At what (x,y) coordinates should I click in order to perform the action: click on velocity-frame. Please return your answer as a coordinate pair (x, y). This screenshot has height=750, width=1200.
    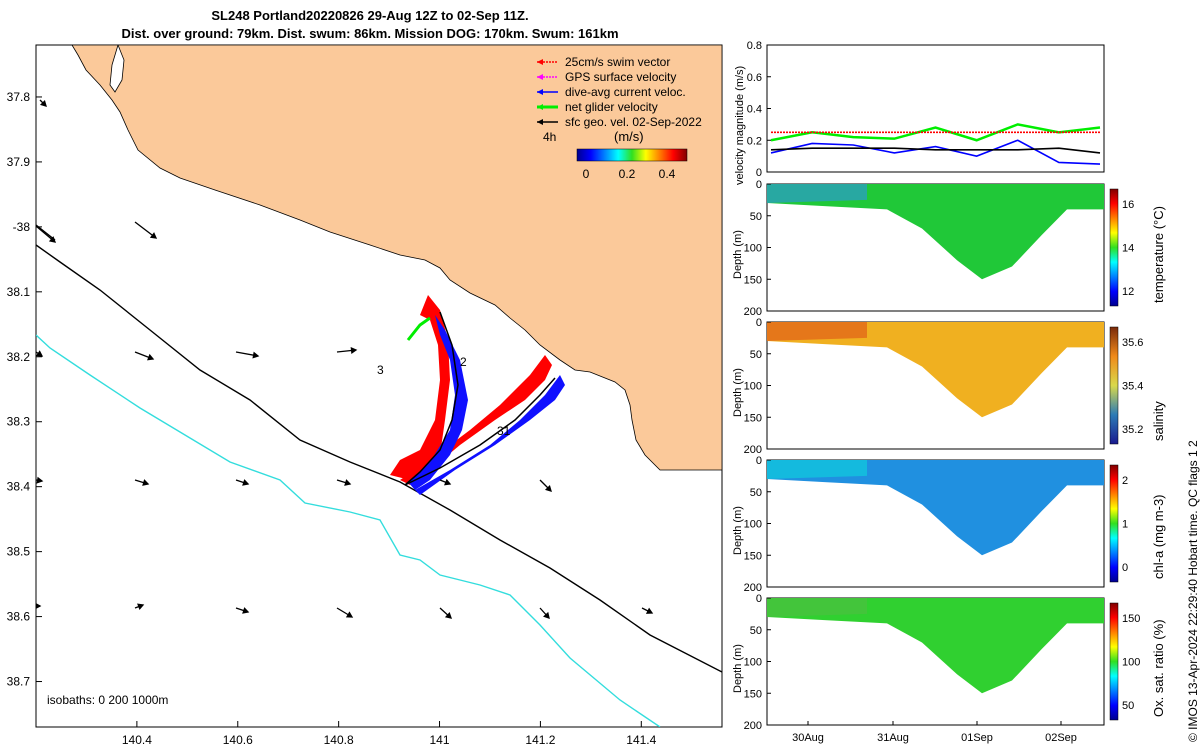
    Looking at the image, I should click on (935, 108).